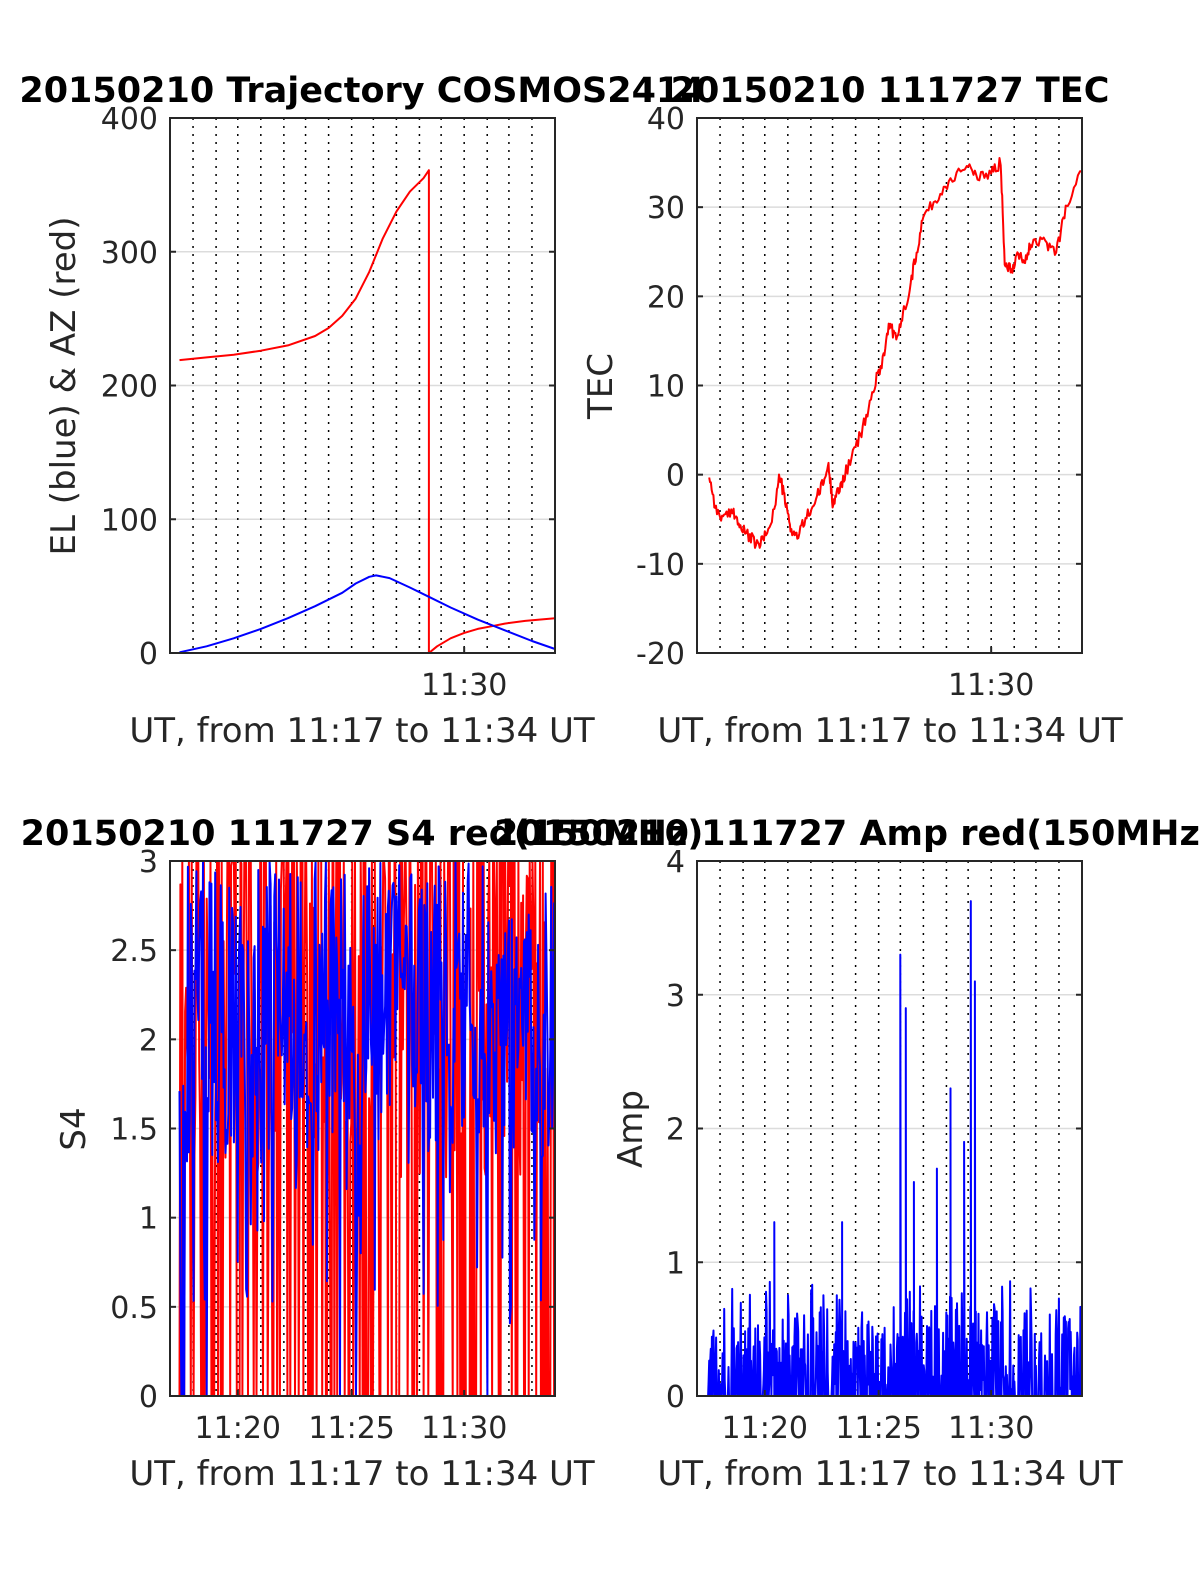 The width and height of the screenshot is (1200, 1575). What do you see at coordinates (874, 1145) in the screenshot?
I see `plot-area: 0 1 2 3 4 11:20 11:25 11:30` at bounding box center [874, 1145].